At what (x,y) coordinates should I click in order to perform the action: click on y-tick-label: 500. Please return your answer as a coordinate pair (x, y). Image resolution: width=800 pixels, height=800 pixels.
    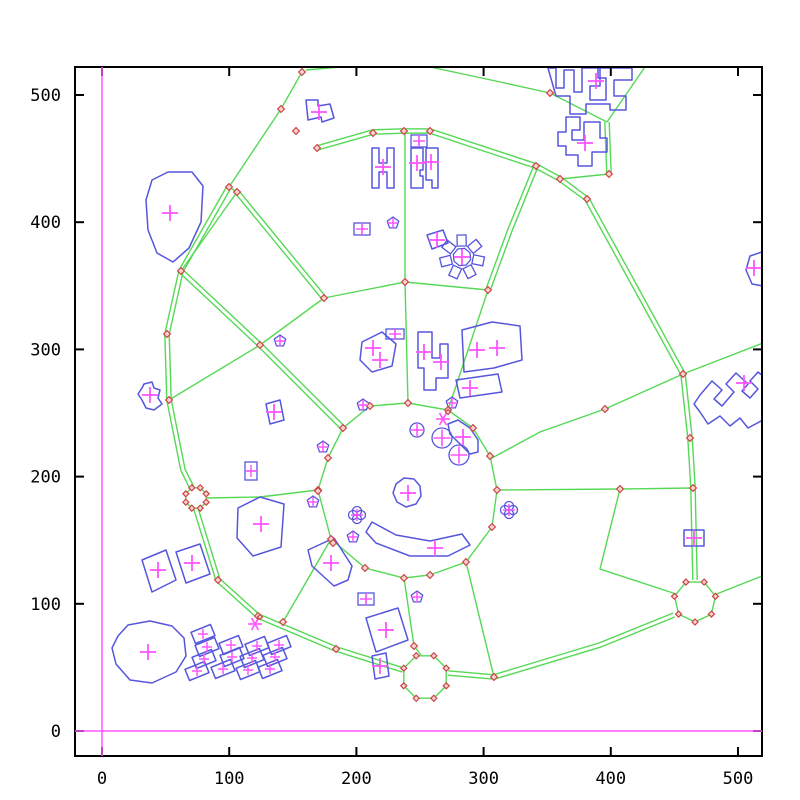
    Looking at the image, I should click on (45, 96).